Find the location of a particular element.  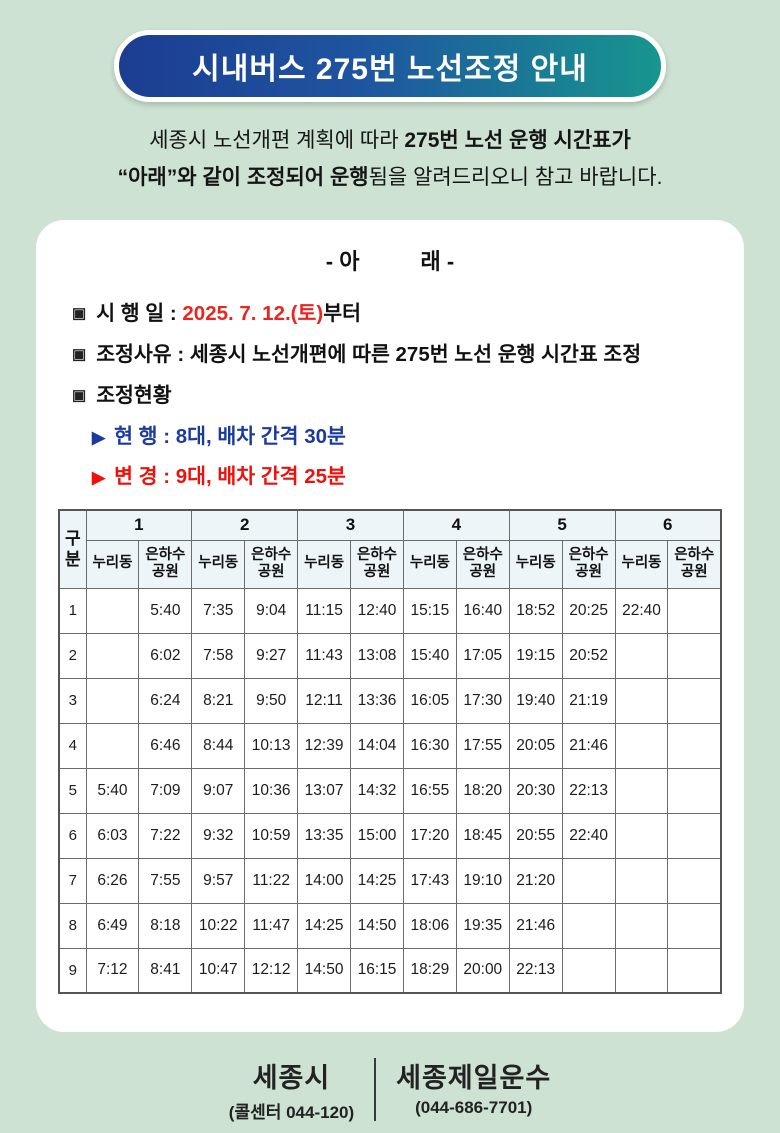

time-cell: 9:07 is located at coordinates (218, 790).